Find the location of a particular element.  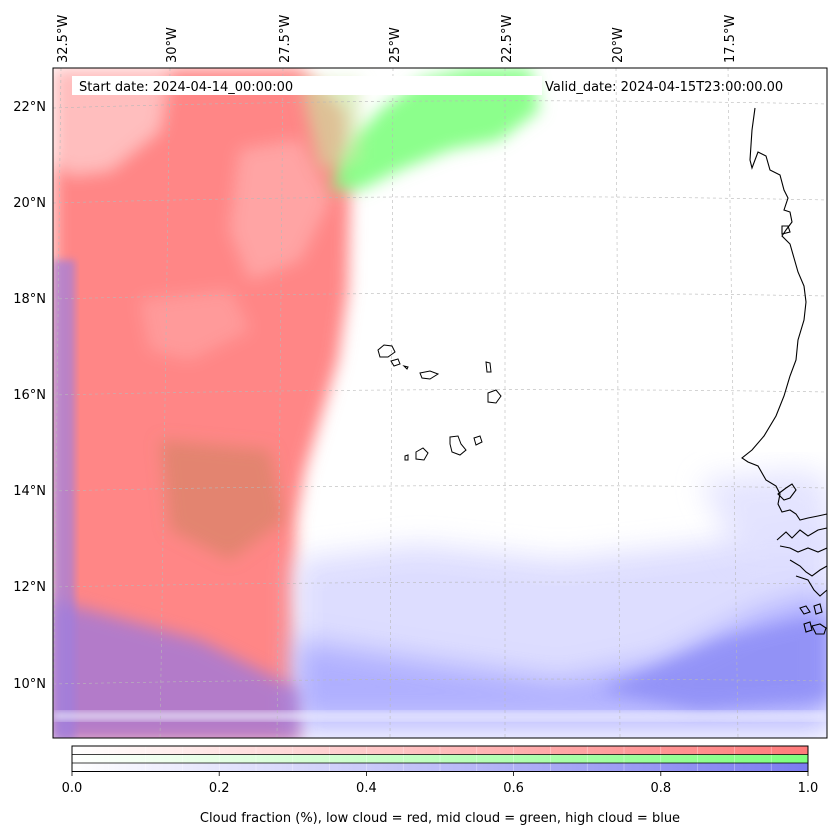

mixed-cloud-patch is located at coordinates (222, 500).